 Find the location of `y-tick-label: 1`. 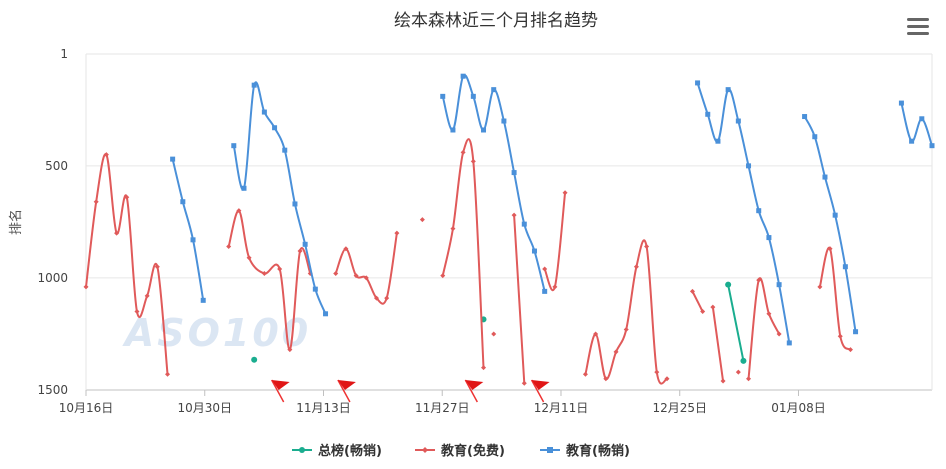

y-tick-label: 1 is located at coordinates (64, 54).